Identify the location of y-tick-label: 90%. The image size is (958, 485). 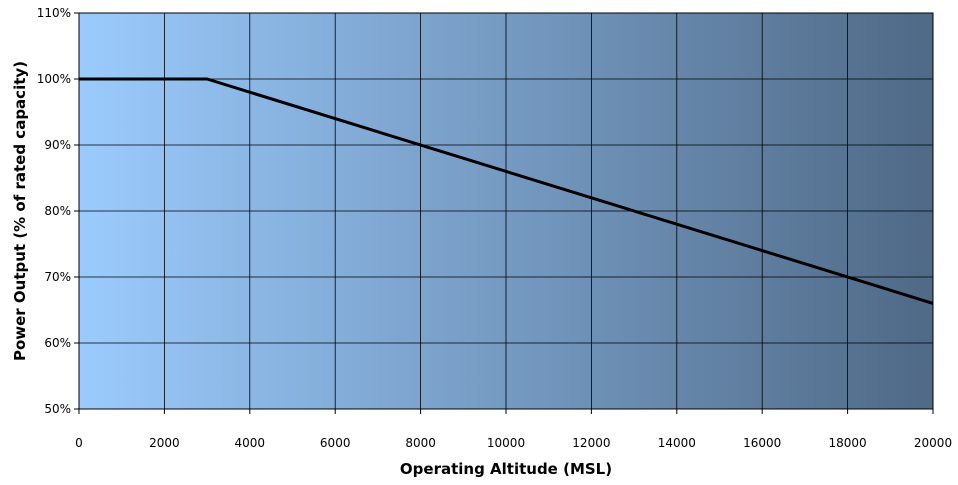
(57, 145).